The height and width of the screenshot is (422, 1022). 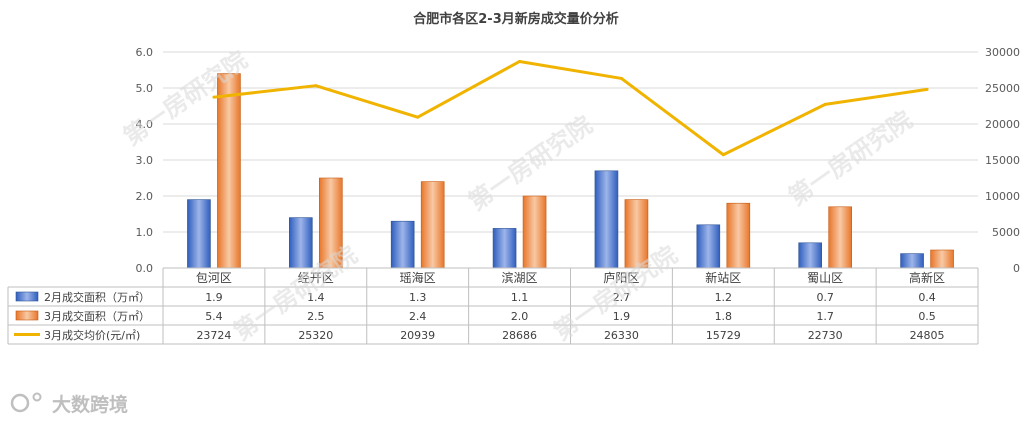 I want to click on logo-icon-dot, so click(x=37, y=397).